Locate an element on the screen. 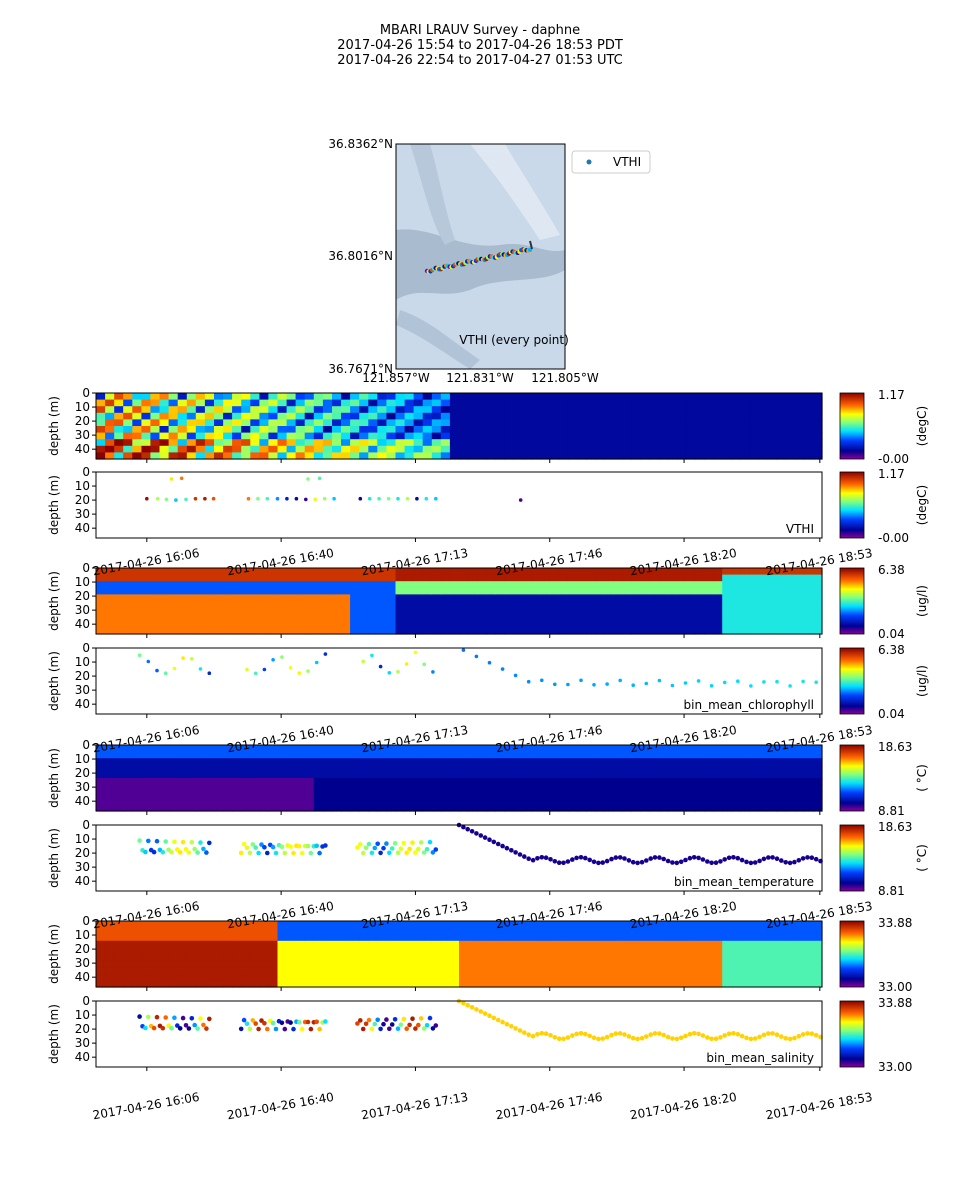 The image size is (960, 1200). depth-tick-label: 10 is located at coordinates (82, 759).